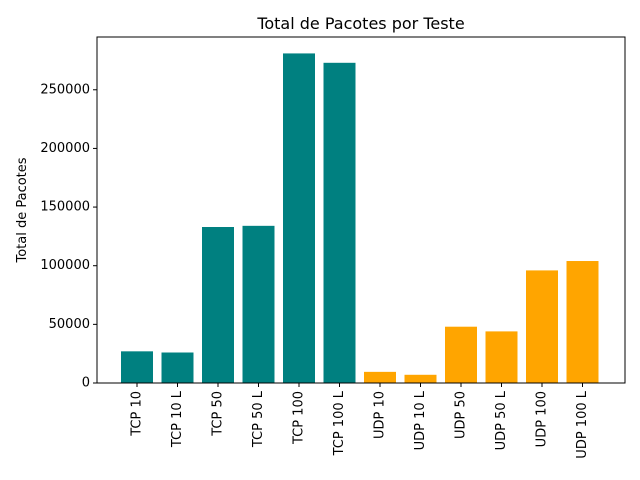  What do you see at coordinates (68, 236) in the screenshot?
I see `y-axis-ticks: 0 50000 100000 150000 200000 250000` at bounding box center [68, 236].